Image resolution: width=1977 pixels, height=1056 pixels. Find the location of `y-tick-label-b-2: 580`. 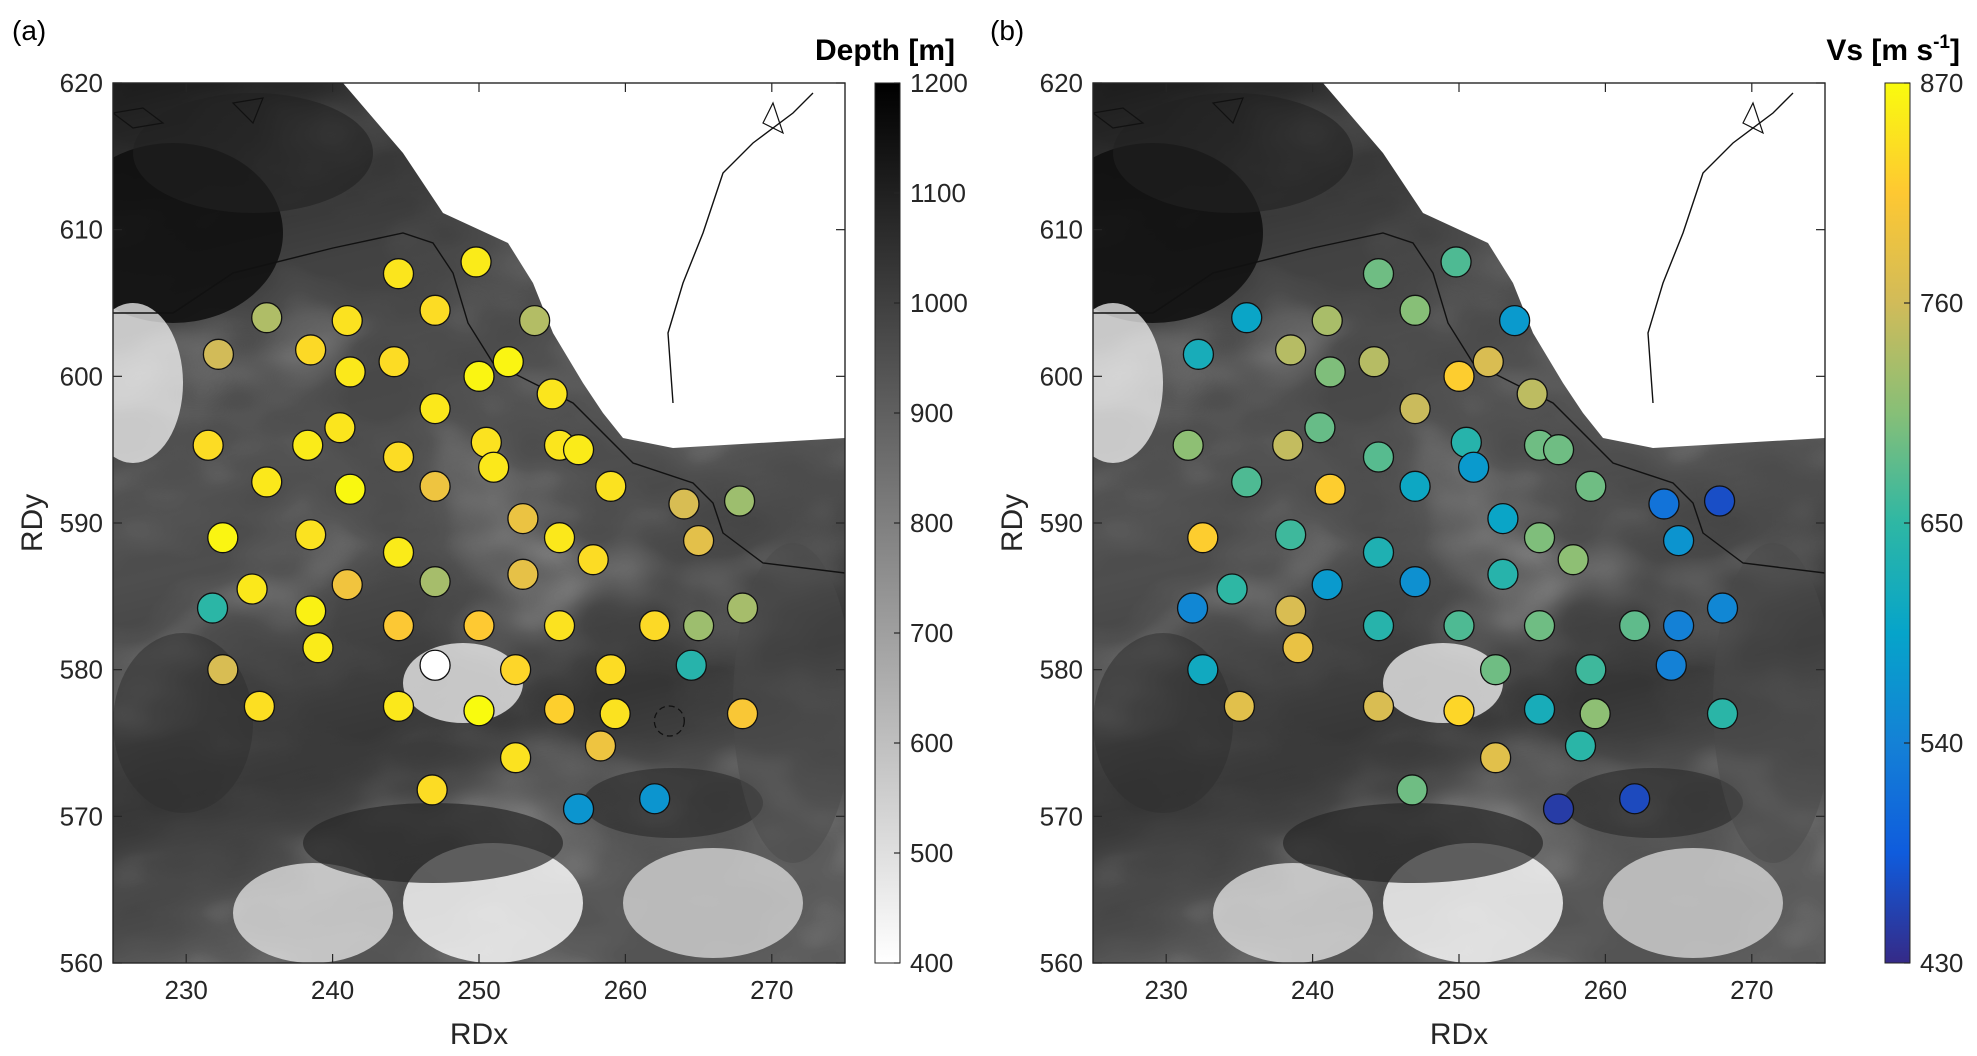

y-tick-label-b-2: 580 is located at coordinates (1061, 670).